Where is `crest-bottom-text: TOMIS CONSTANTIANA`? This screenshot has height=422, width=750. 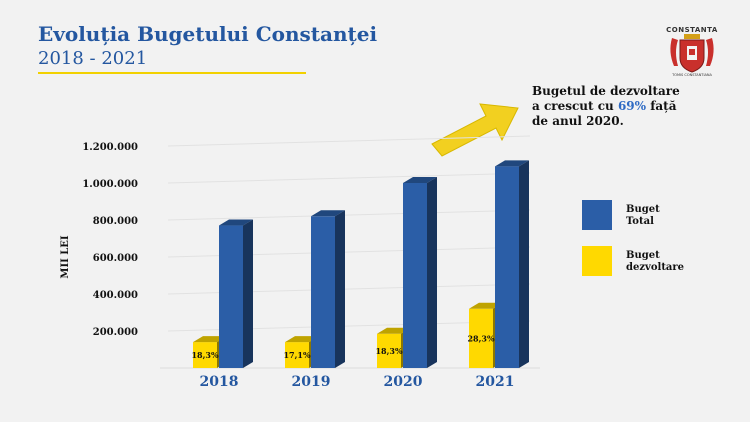
crest-bottom-text: TOMIS CONSTANTIANA is located at coordinates (692, 75).